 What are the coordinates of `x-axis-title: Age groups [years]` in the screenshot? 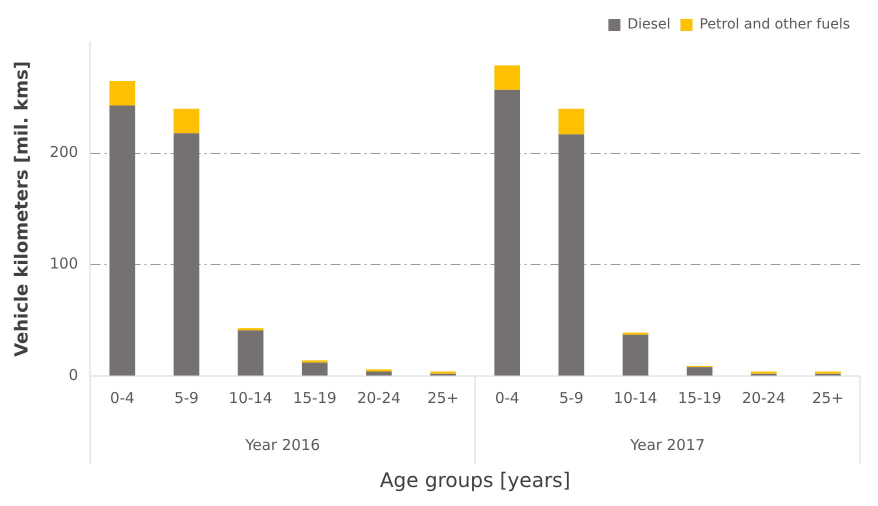 It's located at (475, 480).